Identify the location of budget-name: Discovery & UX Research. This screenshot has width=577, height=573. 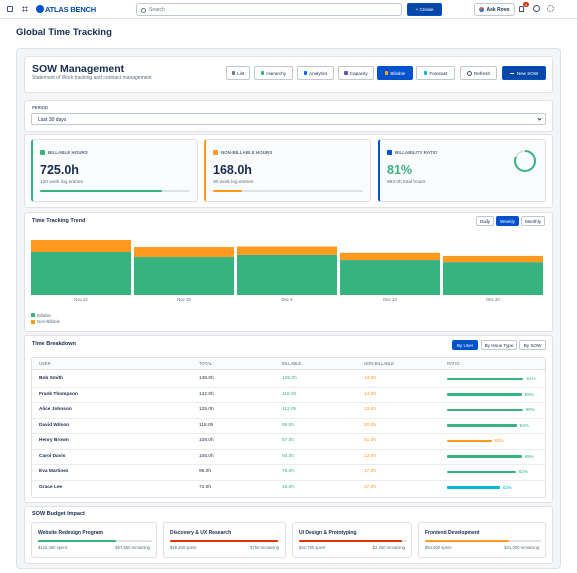
(201, 533).